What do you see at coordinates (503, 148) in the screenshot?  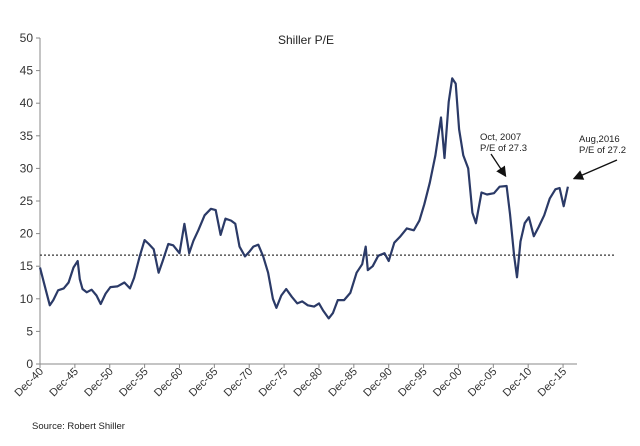 I see `annotation-line: P/E of 27.3` at bounding box center [503, 148].